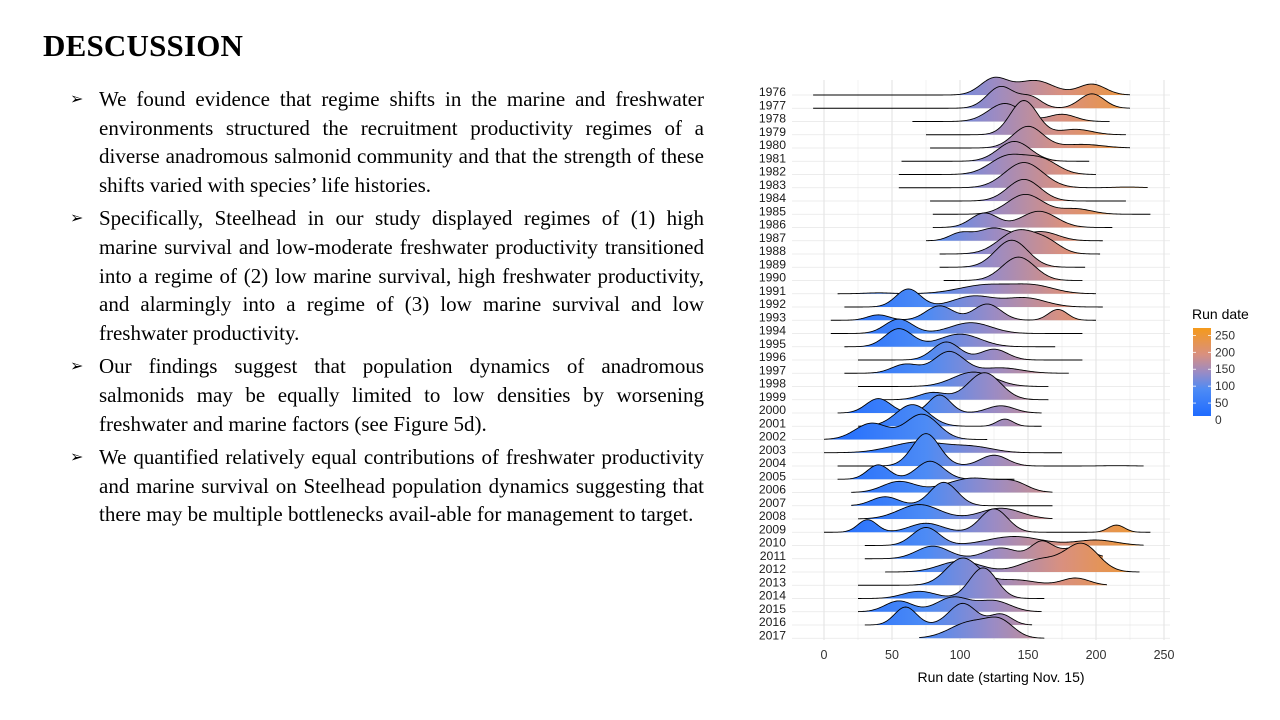 The width and height of the screenshot is (1280, 720). Describe the element at coordinates (824, 655) in the screenshot. I see `x-tick-label: 0` at that location.